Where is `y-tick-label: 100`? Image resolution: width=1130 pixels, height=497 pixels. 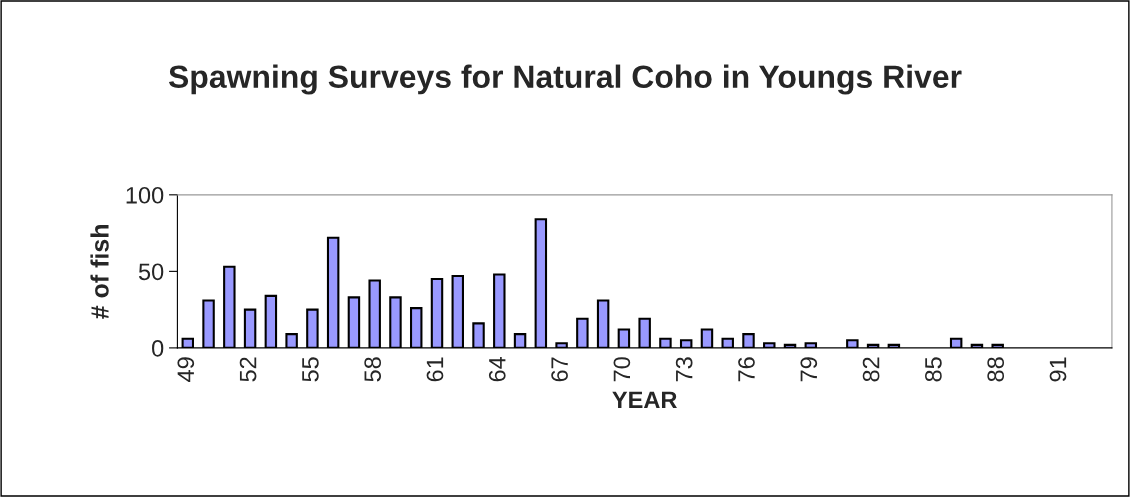 y-tick-label: 100 is located at coordinates (145, 195).